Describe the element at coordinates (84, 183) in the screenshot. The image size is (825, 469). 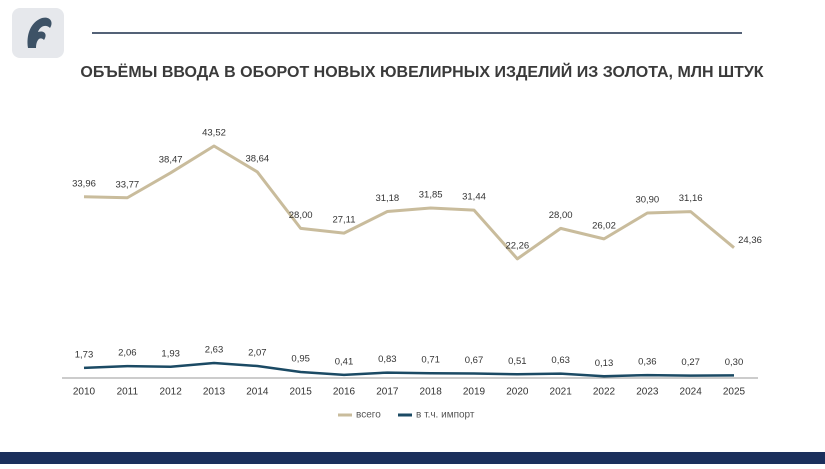
I see `data-label: 33,96` at that location.